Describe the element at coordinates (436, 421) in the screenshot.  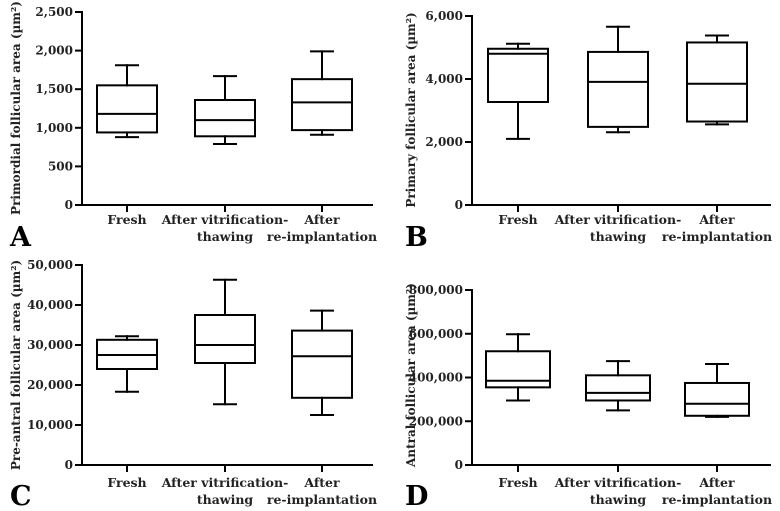
I see `y-tick-label: 200,000` at that location.